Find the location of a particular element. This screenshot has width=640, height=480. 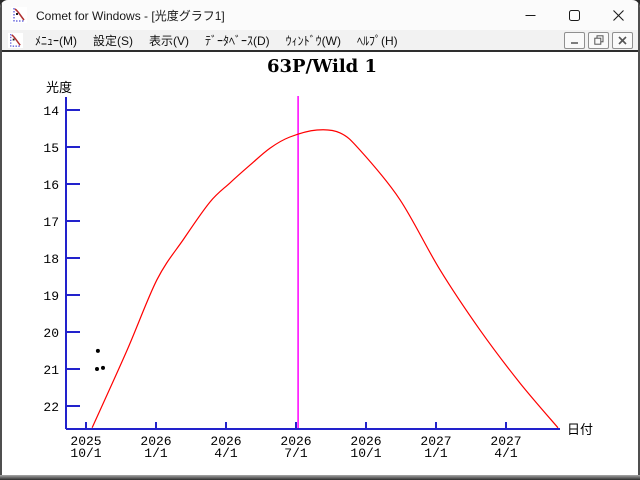

y-axis-label: 光度 is located at coordinates (59, 87).